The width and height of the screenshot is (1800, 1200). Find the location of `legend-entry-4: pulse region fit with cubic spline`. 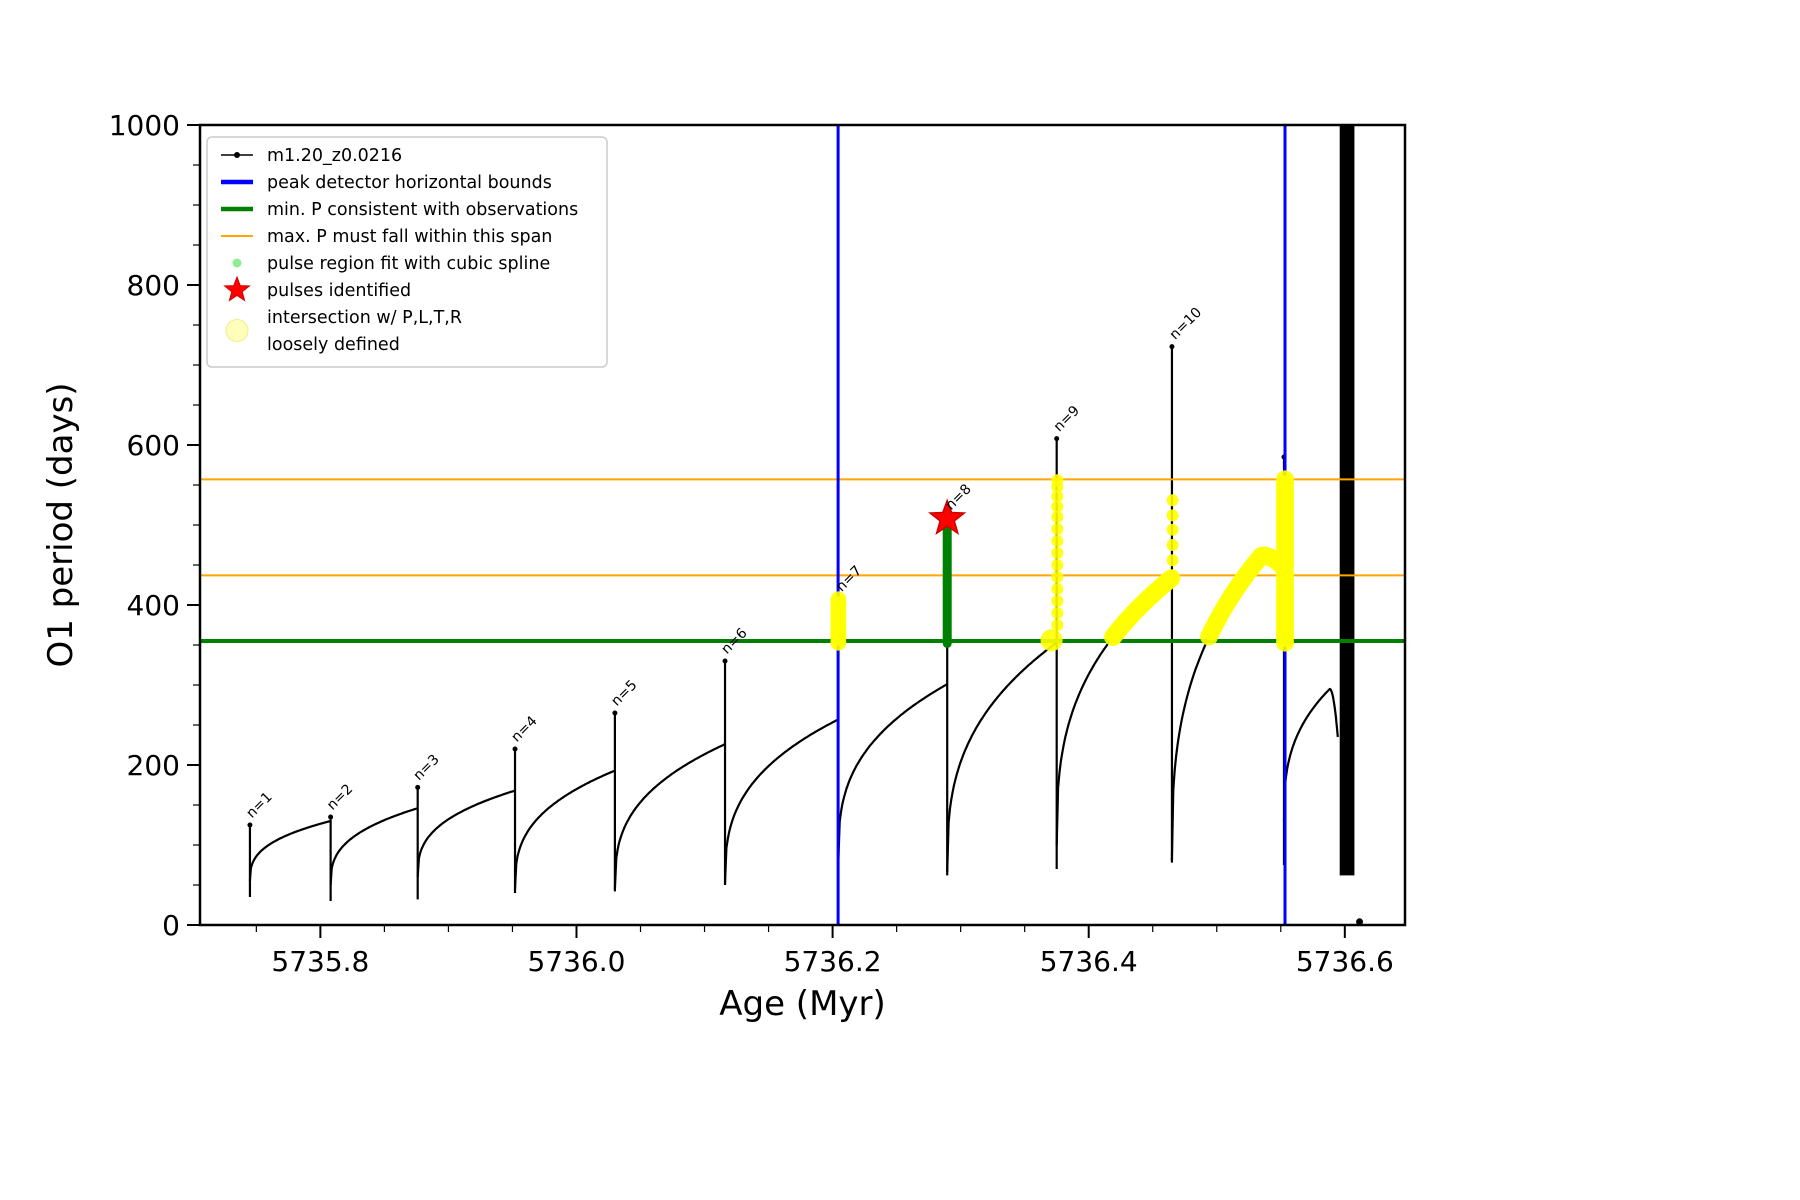

legend-entry-4: pulse region fit with cubic spline is located at coordinates (391, 264).